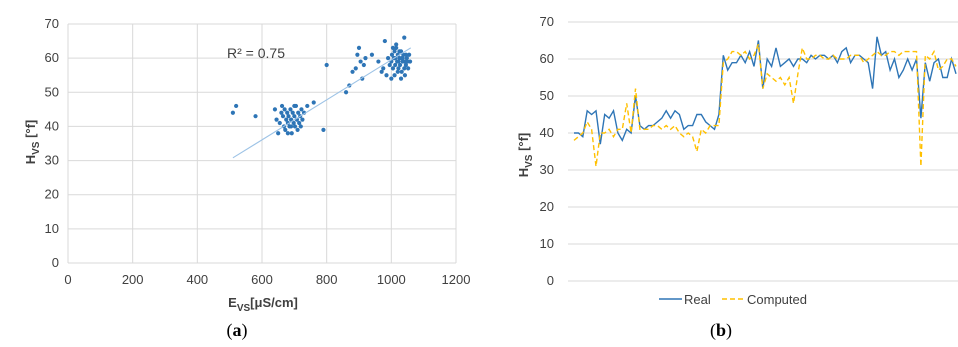 Image resolution: width=958 pixels, height=347 pixels. What do you see at coordinates (262, 279) in the screenshot?
I see `x-tick-label: 600` at bounding box center [262, 279].